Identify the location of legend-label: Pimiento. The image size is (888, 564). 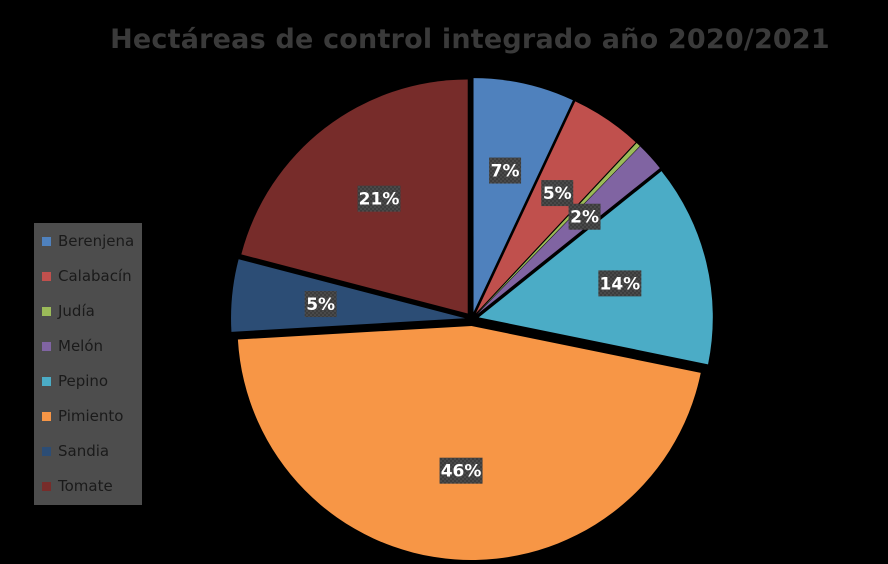
(91, 416).